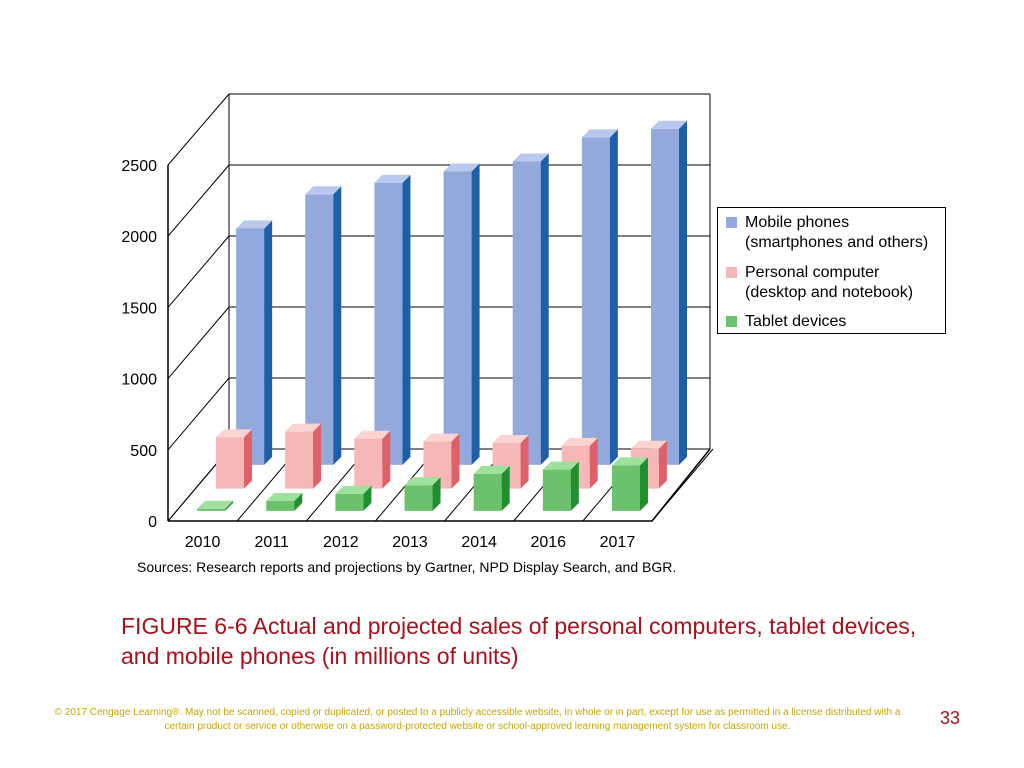 Image resolution: width=1024 pixels, height=768 pixels. Describe the element at coordinates (139, 308) in the screenshot. I see `y-tick-label: 1500` at that location.